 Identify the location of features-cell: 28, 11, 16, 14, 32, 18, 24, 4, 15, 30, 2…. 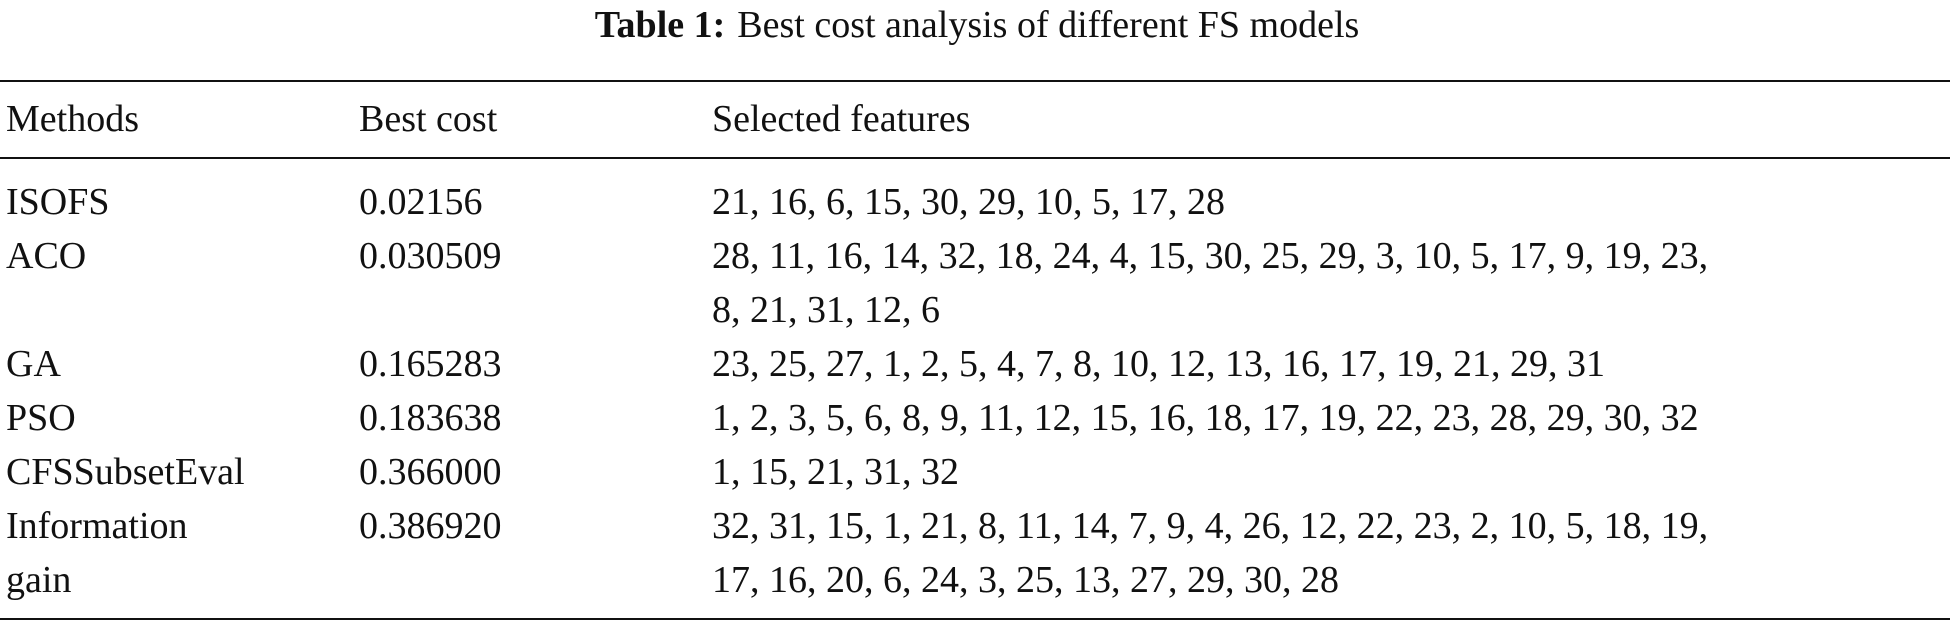
(1210, 256).